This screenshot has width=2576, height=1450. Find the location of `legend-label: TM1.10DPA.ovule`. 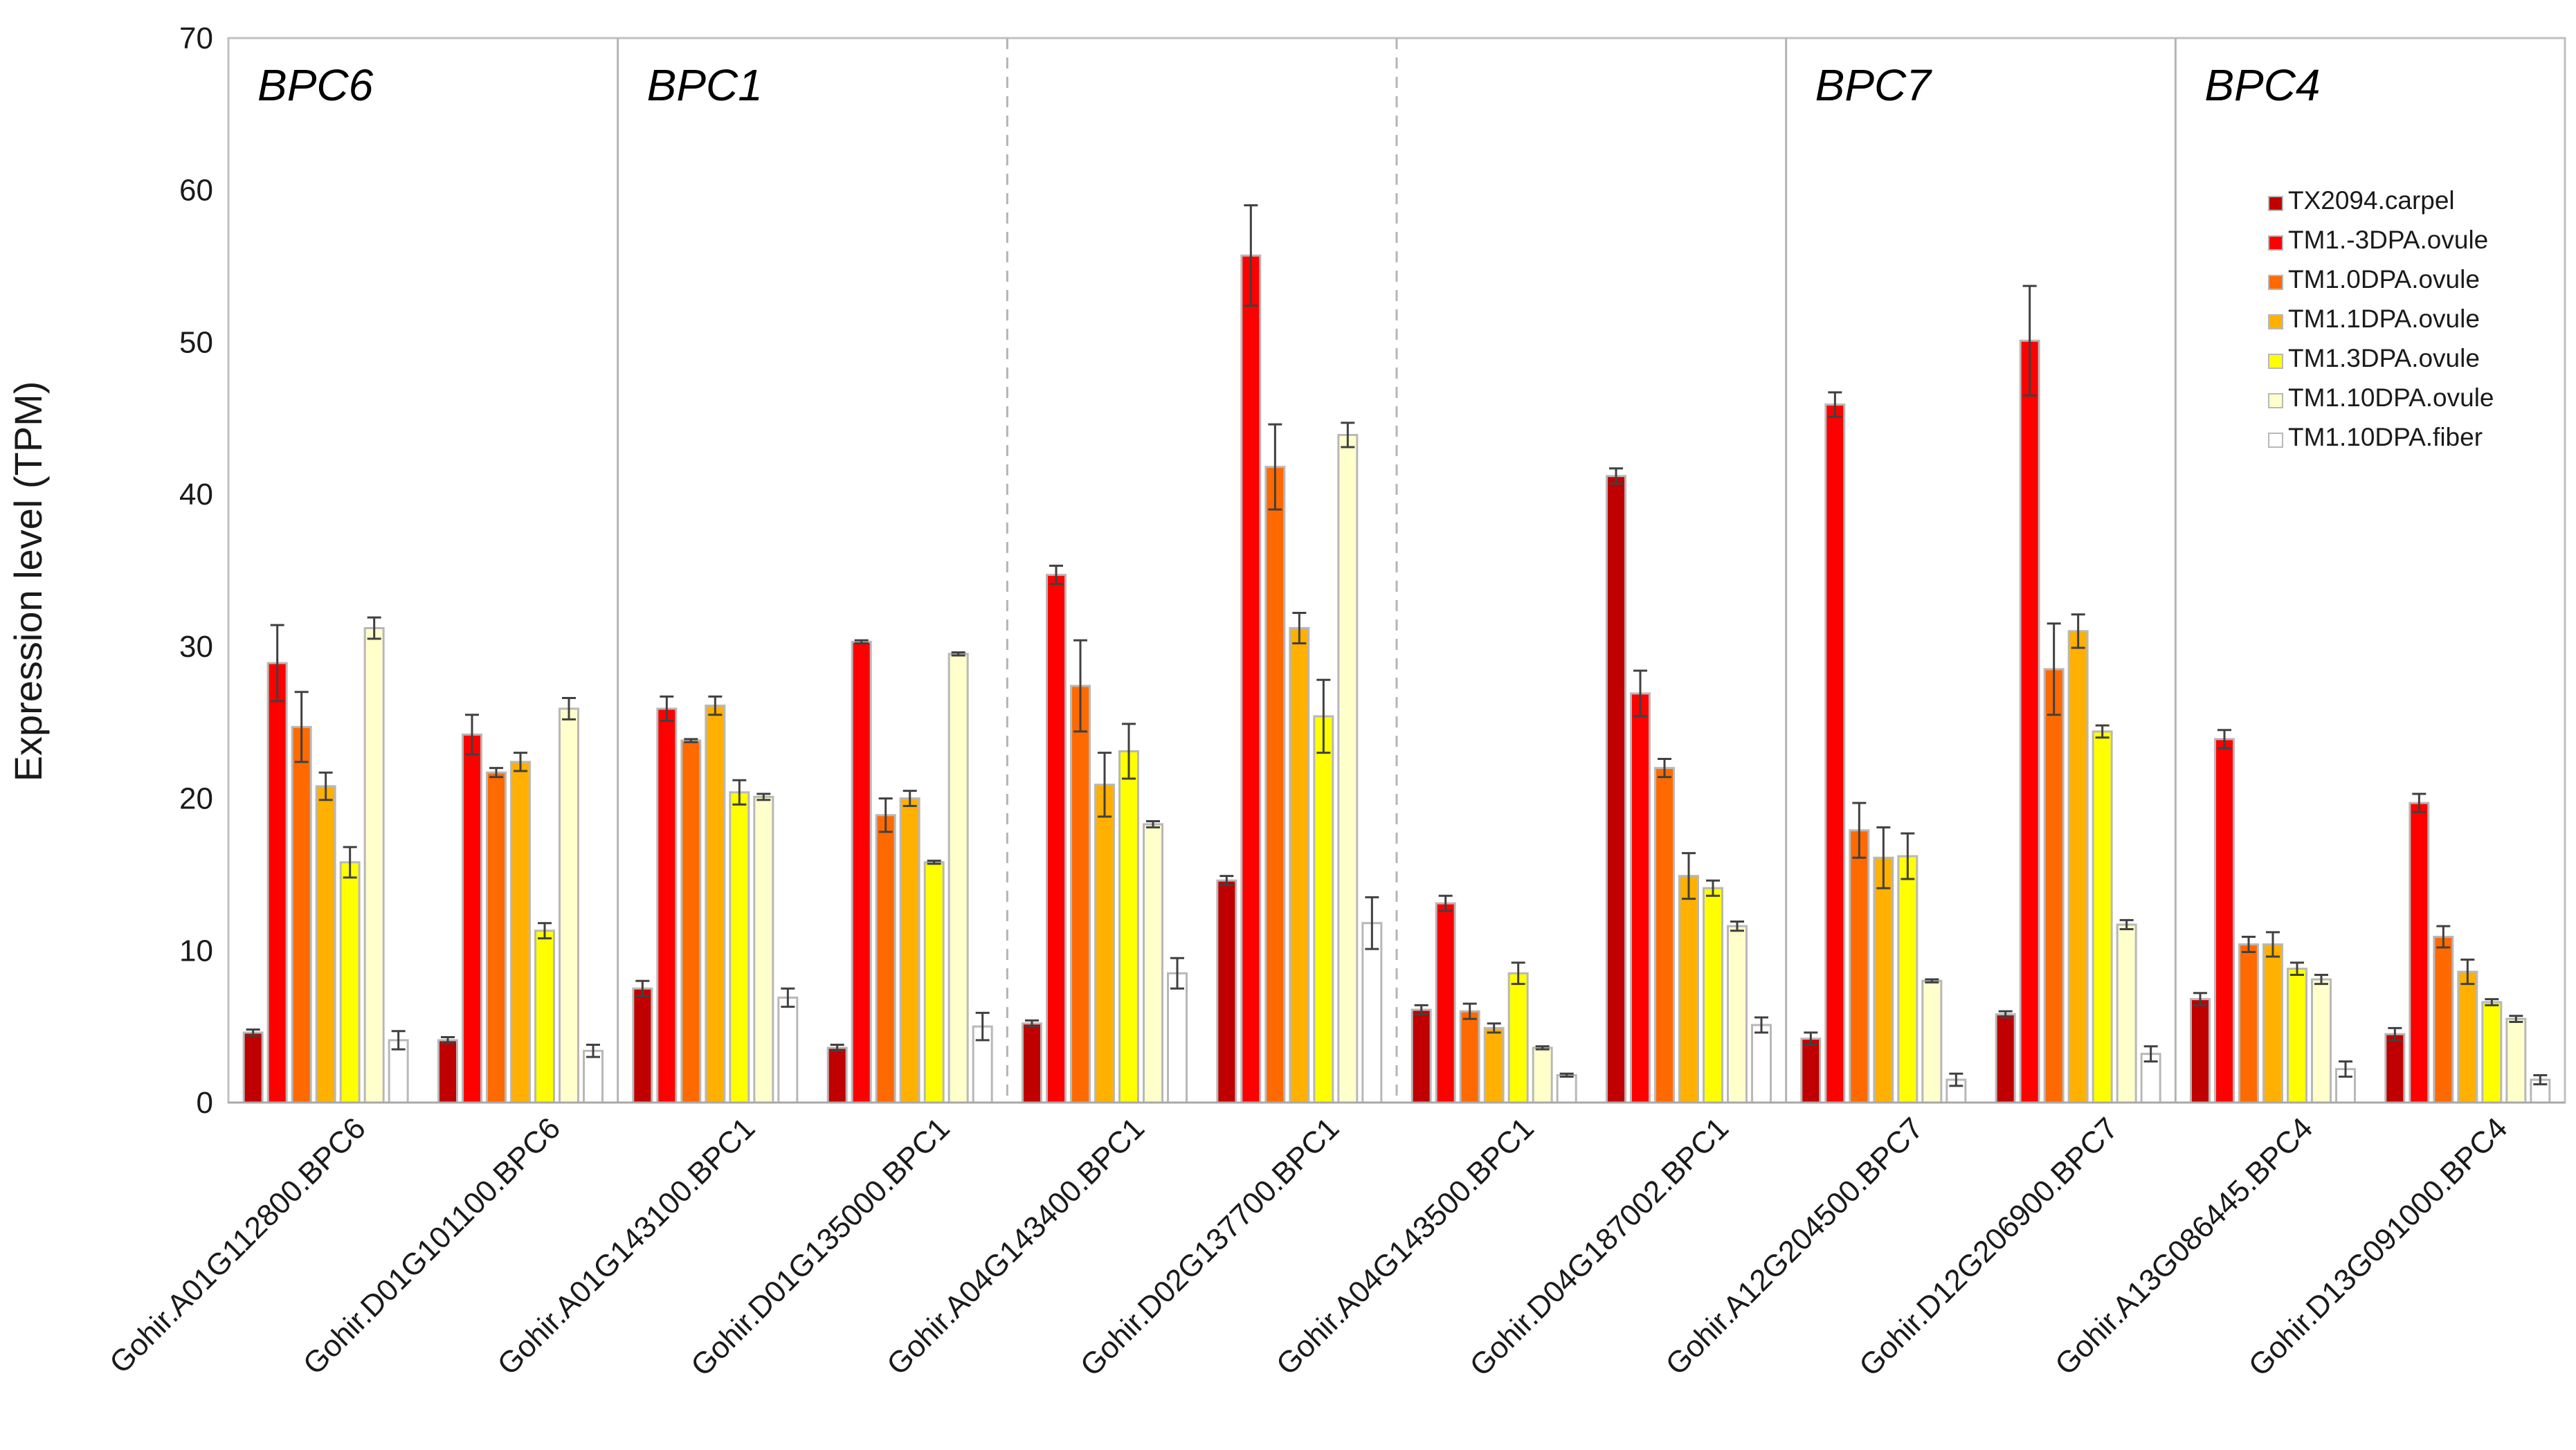

legend-label: TM1.10DPA.ovule is located at coordinates (2391, 397).